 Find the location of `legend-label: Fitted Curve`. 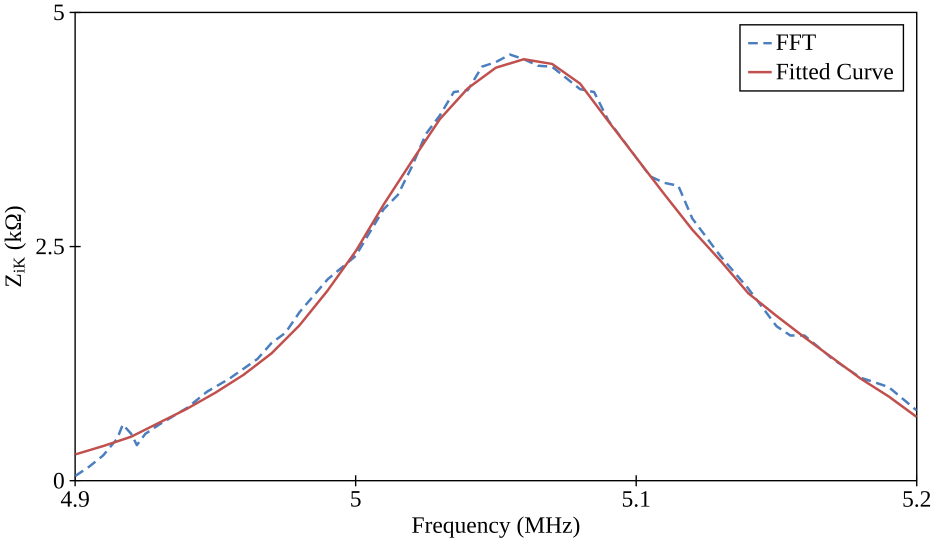

legend-label: Fitted Curve is located at coordinates (834, 71).